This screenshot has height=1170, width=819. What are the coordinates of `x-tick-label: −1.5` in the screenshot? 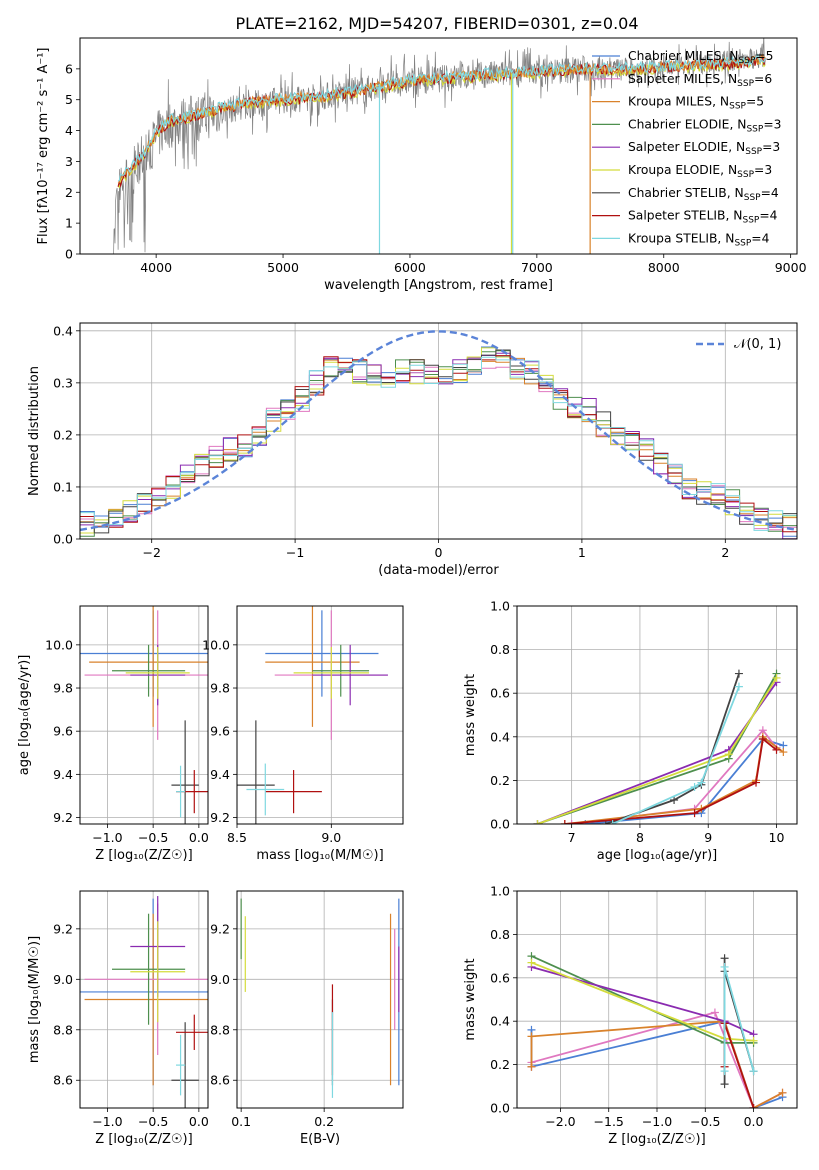 It's located at (609, 1121).